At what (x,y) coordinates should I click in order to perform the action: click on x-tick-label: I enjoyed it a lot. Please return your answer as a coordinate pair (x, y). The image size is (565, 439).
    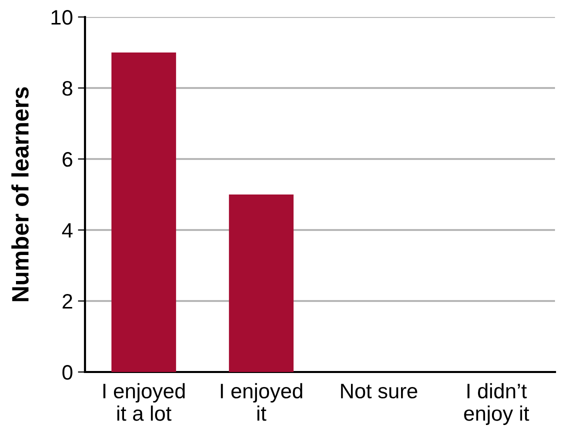
    Looking at the image, I should click on (144, 402).